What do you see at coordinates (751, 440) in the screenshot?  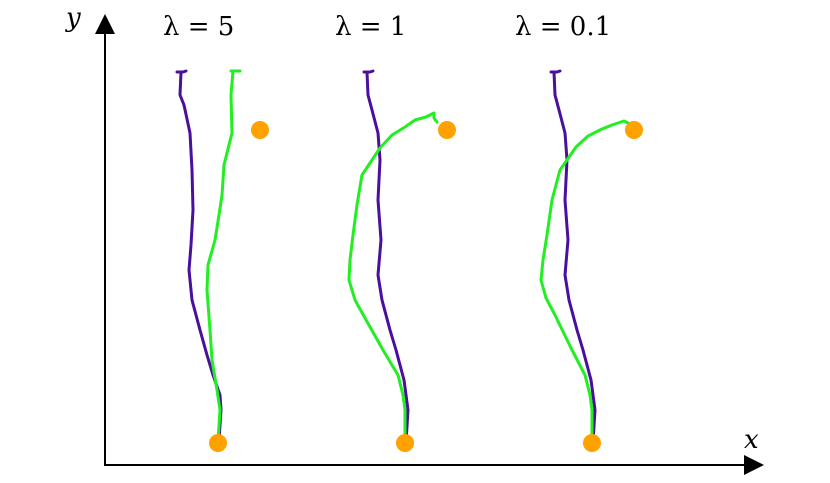 I see `x-axis-label: x` at bounding box center [751, 440].